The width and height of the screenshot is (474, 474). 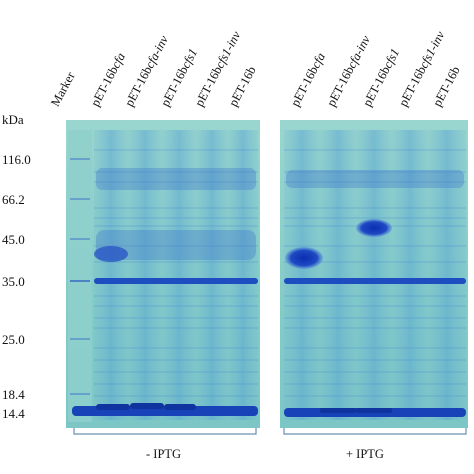 I want to click on group-label-plus-iptg: + IPTG, so click(x=365, y=454).